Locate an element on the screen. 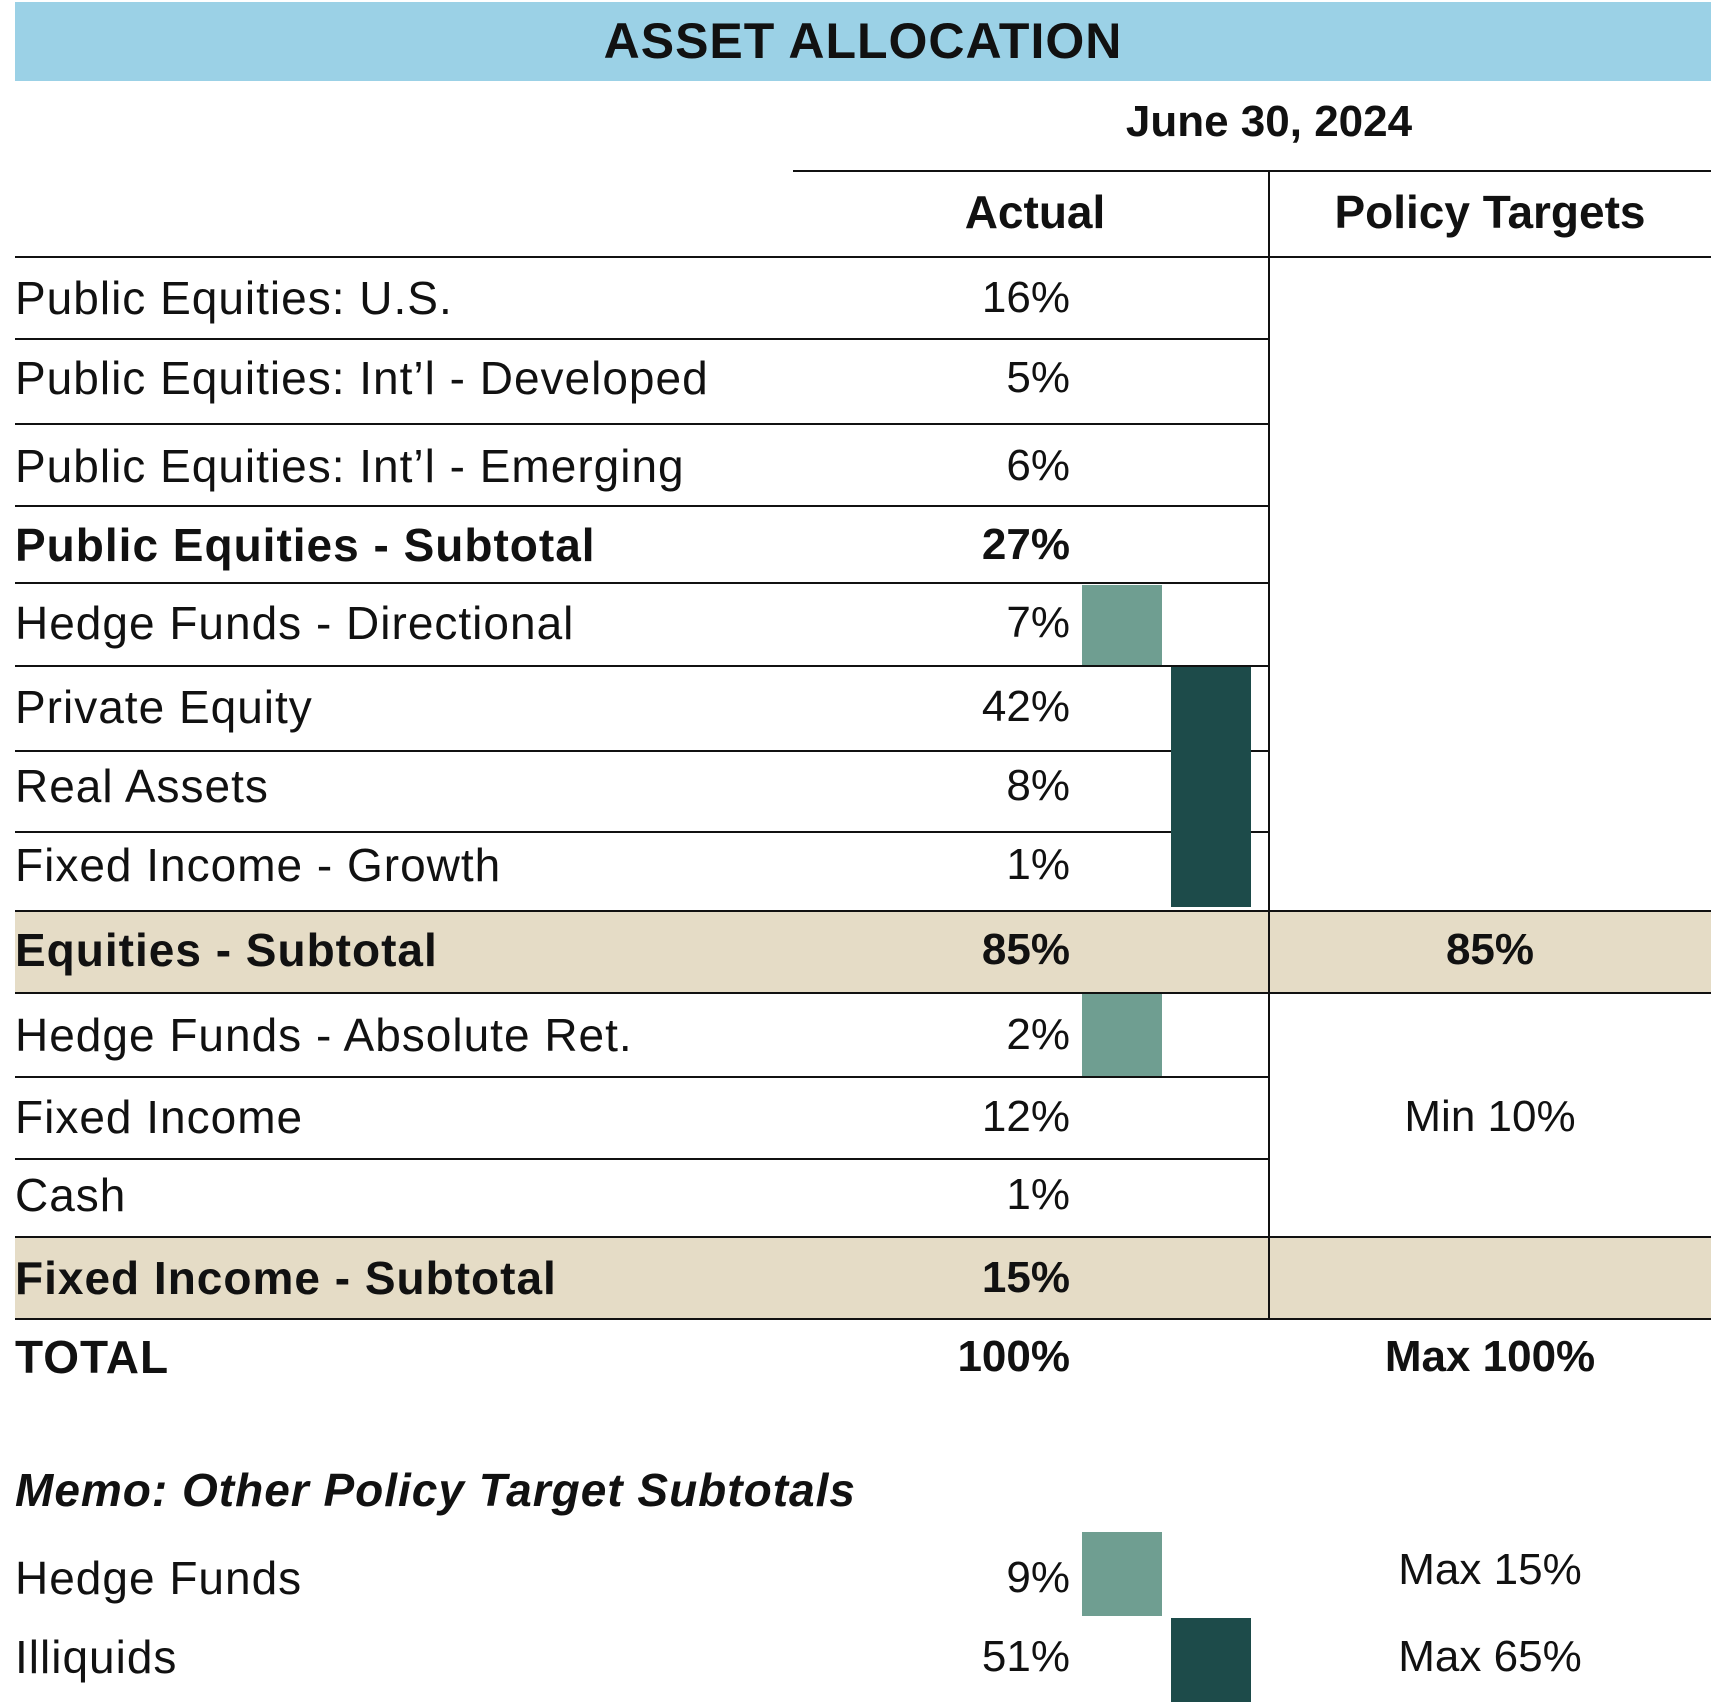 The image size is (1712, 1704). title-bar is located at coordinates (863, 41).